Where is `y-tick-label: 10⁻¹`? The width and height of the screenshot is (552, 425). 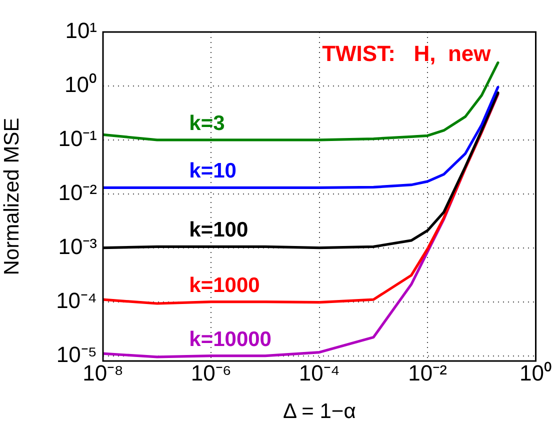 y-tick-label: 10⁻¹ is located at coordinates (77, 138).